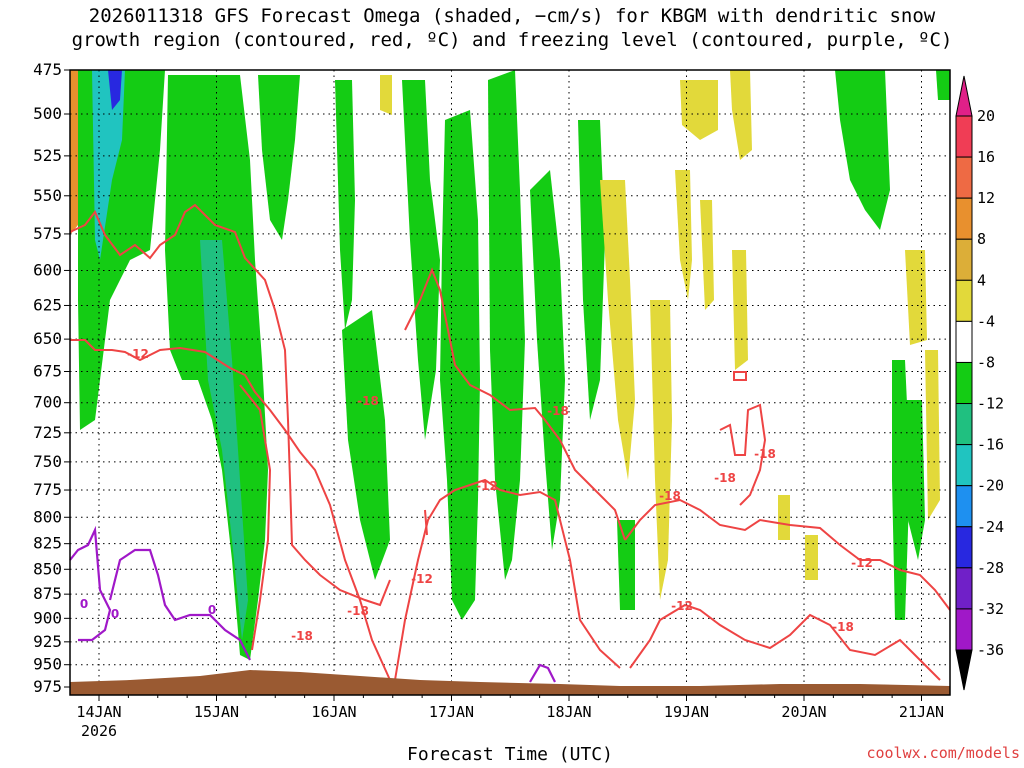 This screenshot has height=768, width=1024. Describe the element at coordinates (47, 432) in the screenshot. I see `y-tick-label: 725` at that location.